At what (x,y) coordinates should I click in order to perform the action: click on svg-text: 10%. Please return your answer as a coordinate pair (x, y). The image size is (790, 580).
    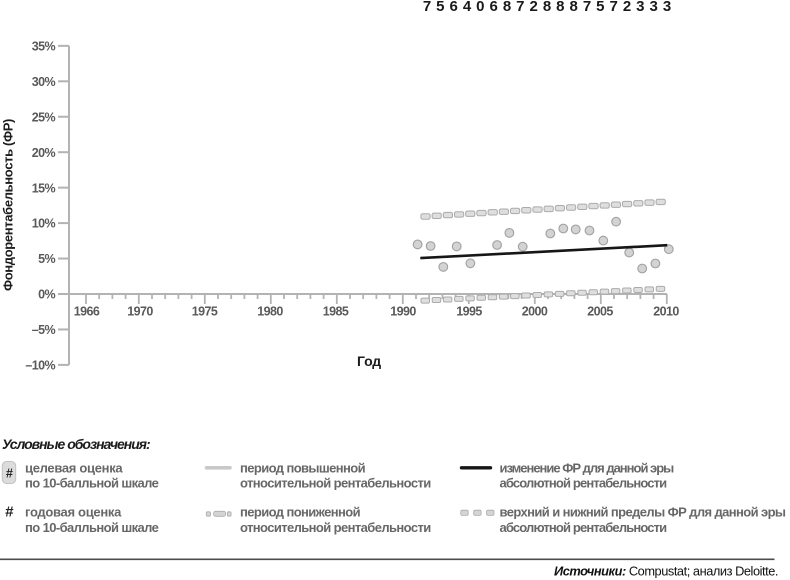
    Looking at the image, I should click on (44, 224).